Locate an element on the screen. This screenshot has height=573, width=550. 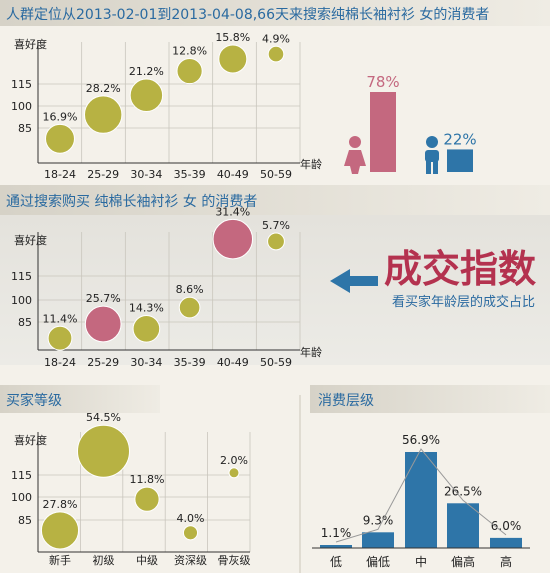
buyer-level-bubble-ylabel: 喜好度 is located at coordinates (30, 440).